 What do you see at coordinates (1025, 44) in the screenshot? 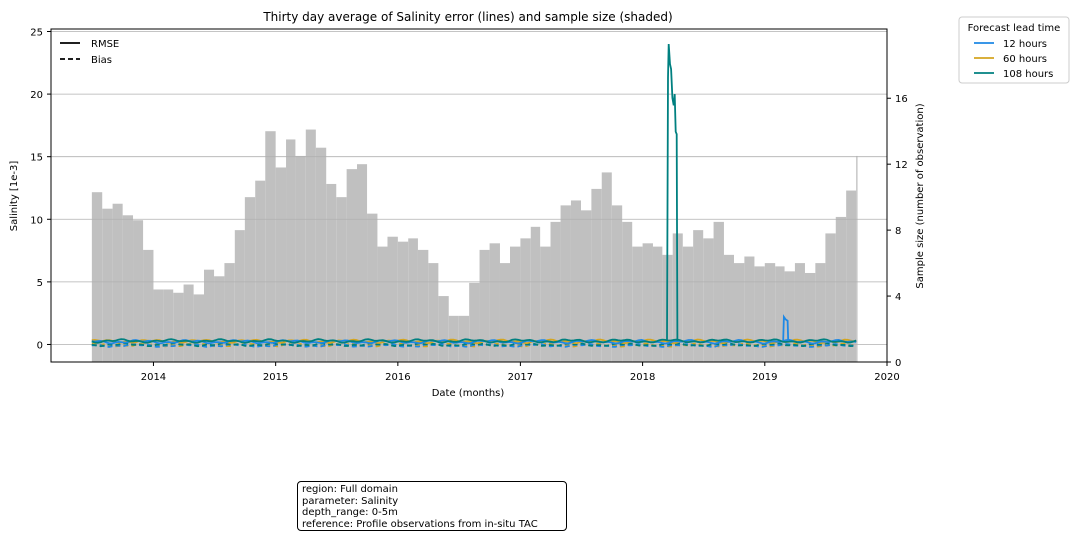
I see `legend-12h-label: 12 hours` at bounding box center [1025, 44].